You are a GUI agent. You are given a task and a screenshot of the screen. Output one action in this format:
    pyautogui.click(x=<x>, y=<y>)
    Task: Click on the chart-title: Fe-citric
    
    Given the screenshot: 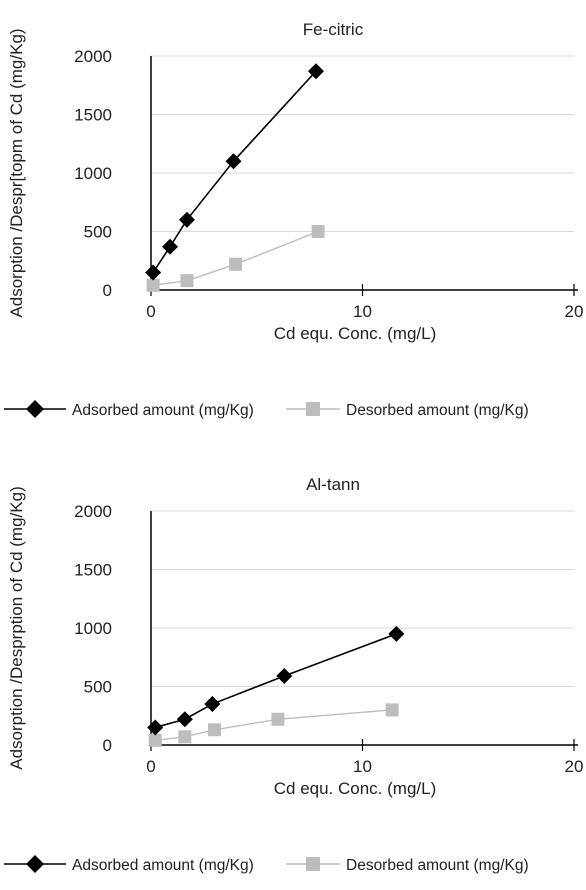 What is the action you would take?
    pyautogui.click(x=333, y=29)
    